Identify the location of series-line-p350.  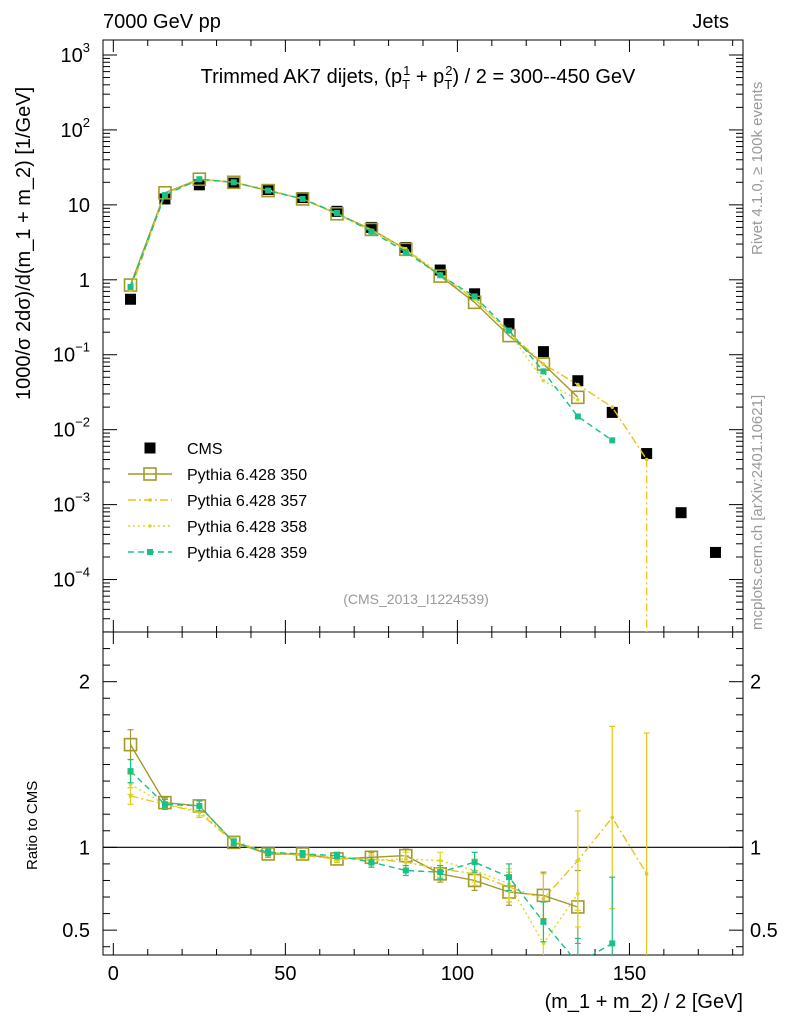
(354, 288).